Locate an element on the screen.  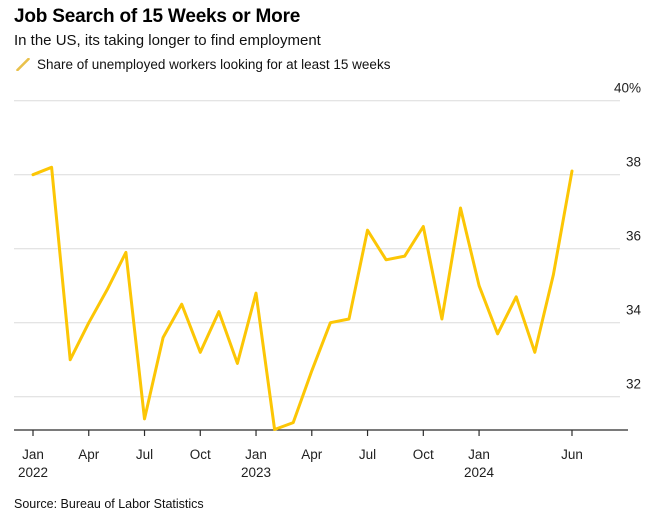
x-axis-year-label: 2023 is located at coordinates (256, 472).